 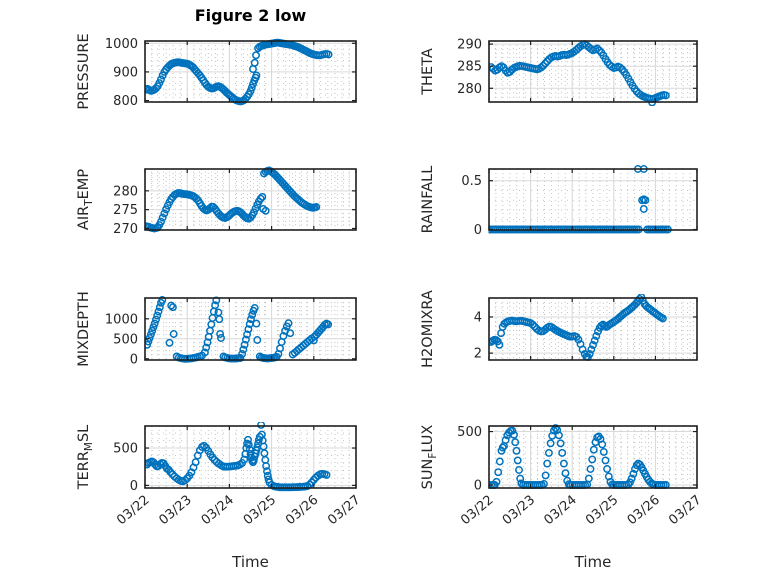 I want to click on y-axis-label: PRESSURE, so click(x=84, y=71).